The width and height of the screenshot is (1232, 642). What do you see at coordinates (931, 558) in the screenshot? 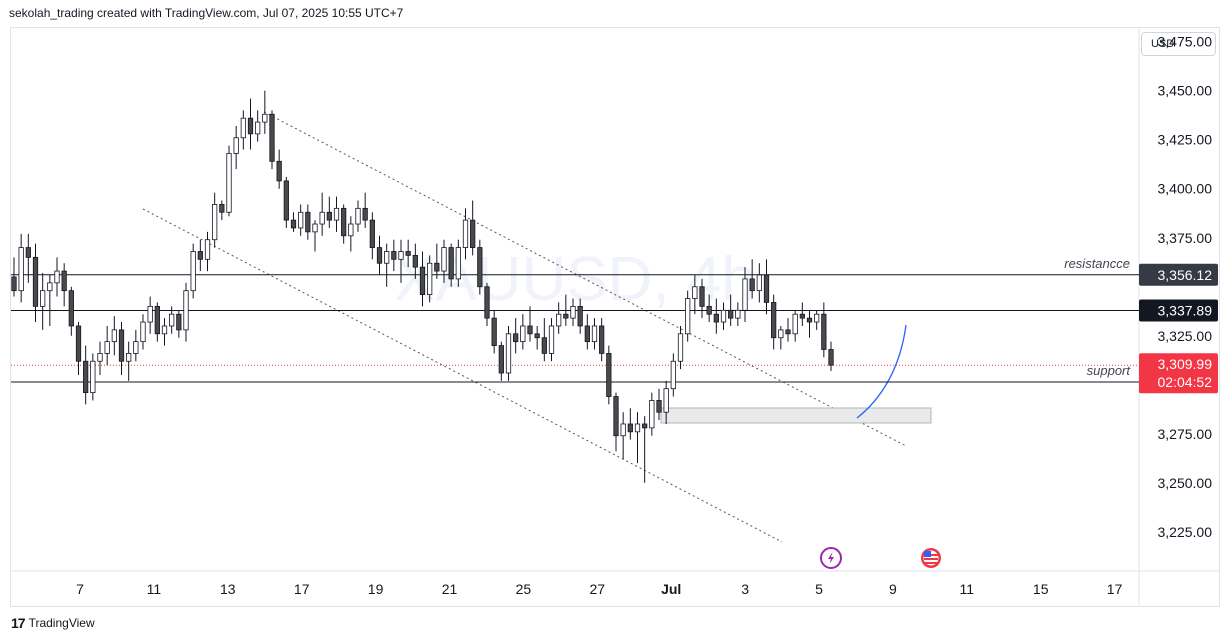
I see `us-flag-event-icon` at bounding box center [931, 558].